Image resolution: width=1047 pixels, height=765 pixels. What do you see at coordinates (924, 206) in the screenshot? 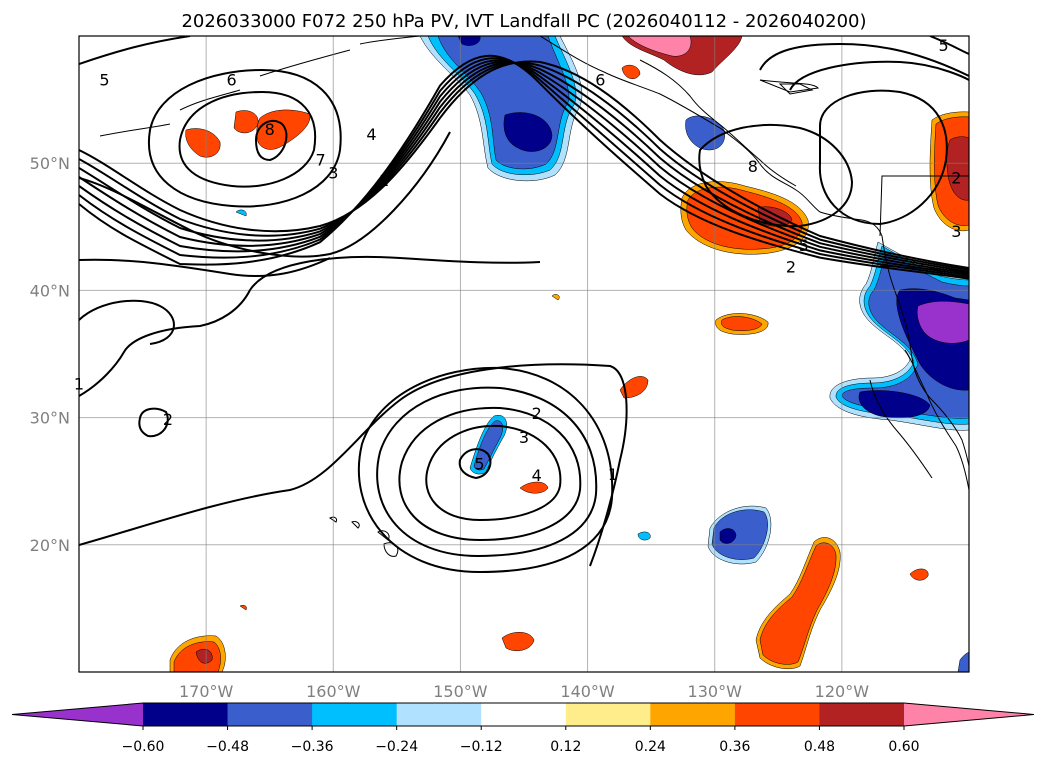
I see `border-line` at bounding box center [924, 206].